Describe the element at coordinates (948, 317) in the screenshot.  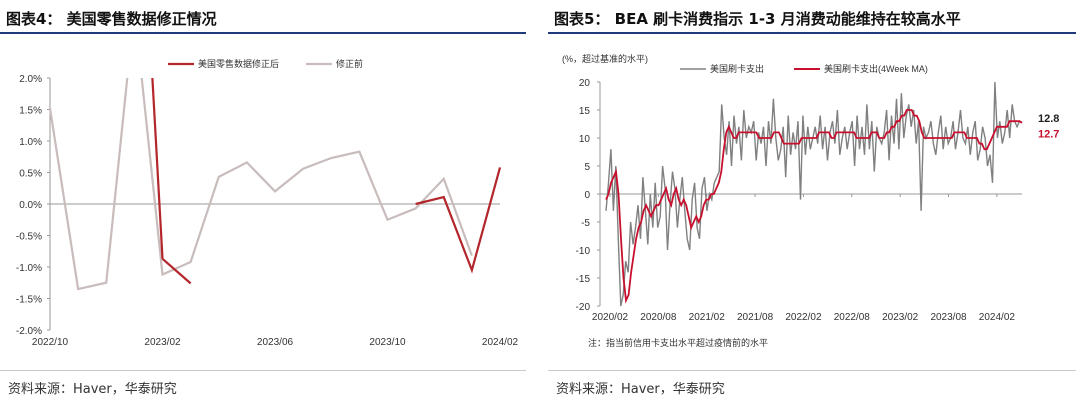
I see `right-x-tick-label: 2023/08` at that location.